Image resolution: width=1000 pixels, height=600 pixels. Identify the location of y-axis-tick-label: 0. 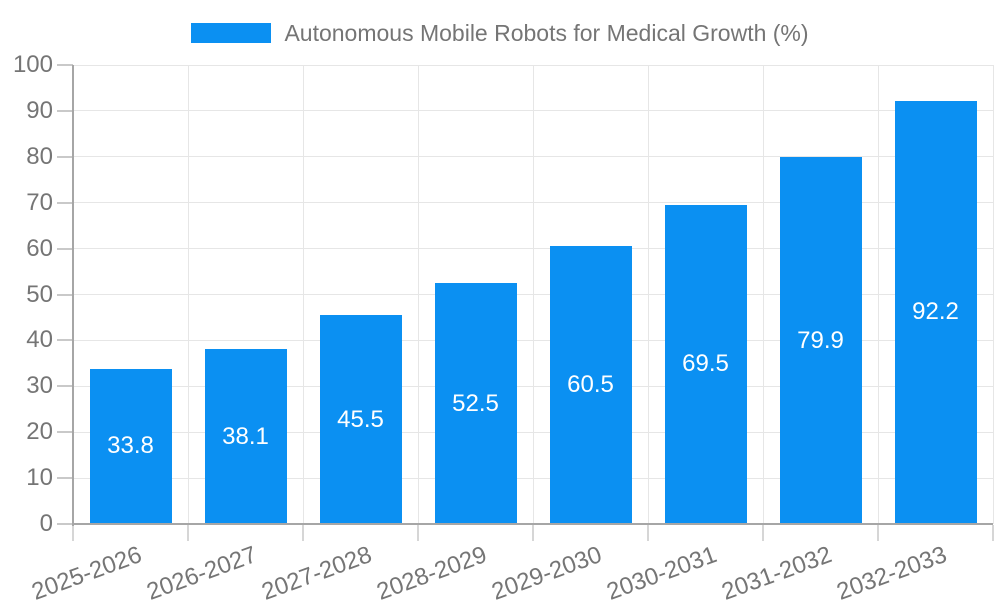
(46, 523).